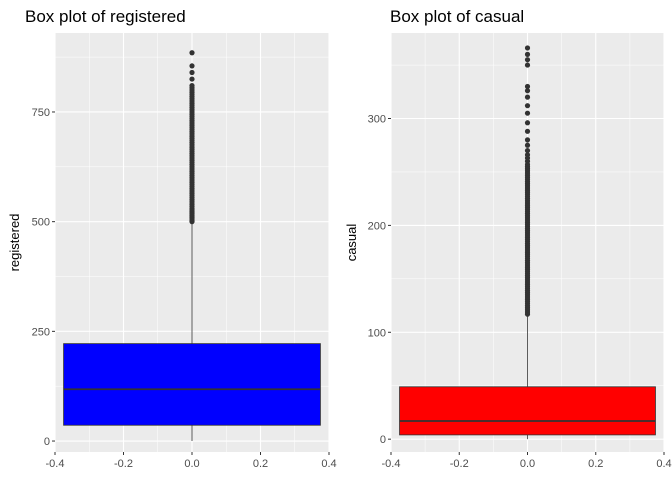  Describe the element at coordinates (459, 464) in the screenshot. I see `casual-x-tick-label: -0.2` at that location.